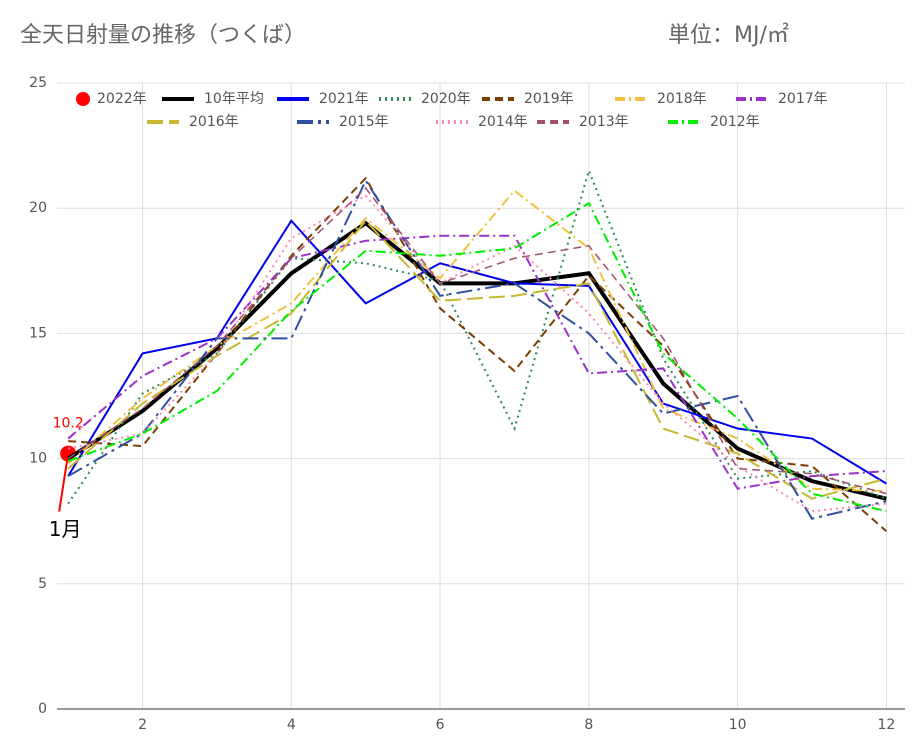 The width and height of the screenshot is (923, 751). What do you see at coordinates (738, 725) in the screenshot?
I see `x-tick-label: 10` at bounding box center [738, 725].